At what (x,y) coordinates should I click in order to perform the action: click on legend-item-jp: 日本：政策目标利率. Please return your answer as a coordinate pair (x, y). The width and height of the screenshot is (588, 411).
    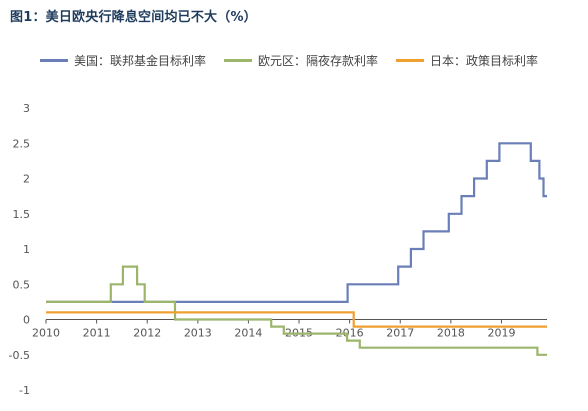
    Looking at the image, I should click on (467, 60).